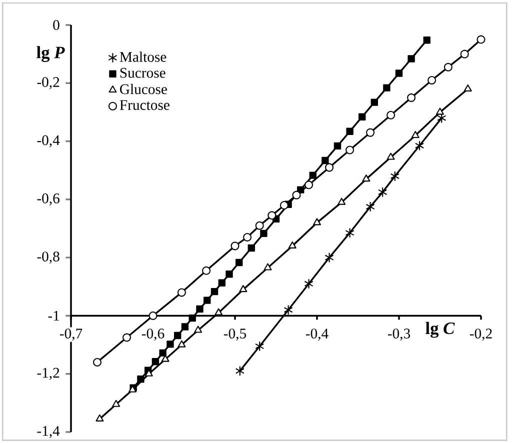  What do you see at coordinates (317, 334) in the screenshot?
I see `x-tick-label: -0,4` at bounding box center [317, 334].